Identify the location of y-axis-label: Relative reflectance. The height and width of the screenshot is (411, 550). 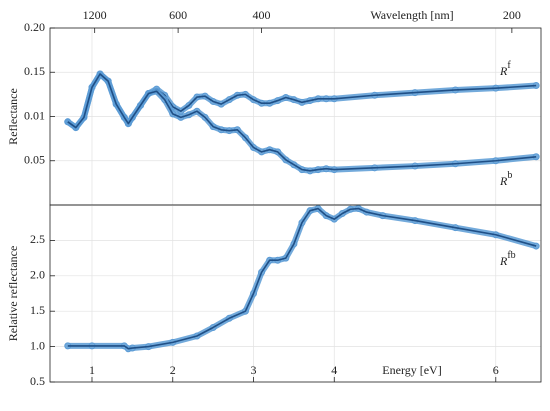
(13, 294).